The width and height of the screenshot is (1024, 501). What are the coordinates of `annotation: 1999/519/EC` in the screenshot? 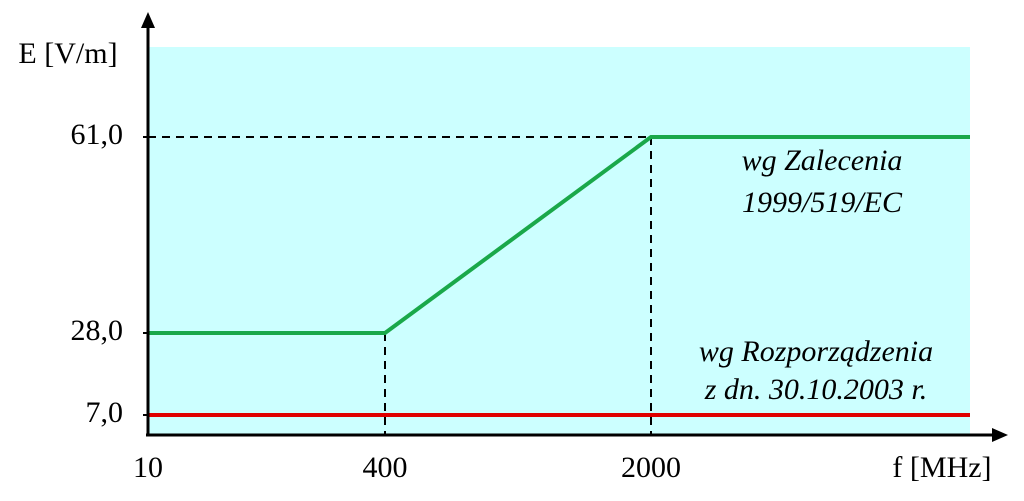 It's located at (822, 202).